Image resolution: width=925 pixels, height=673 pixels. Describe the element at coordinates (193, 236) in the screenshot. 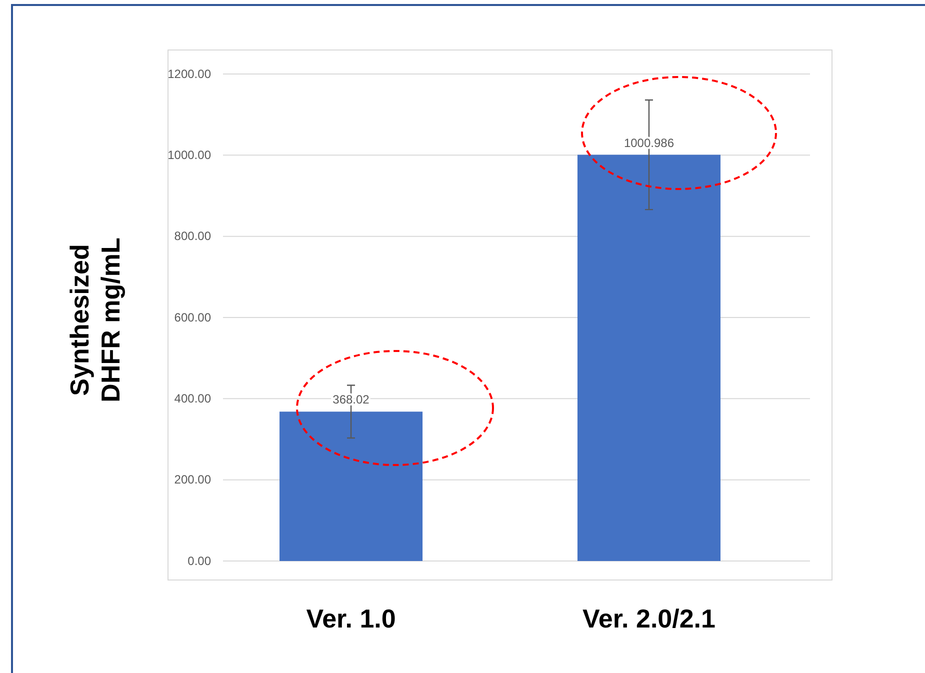

I see `y-tick-label: 800.00` at that location.